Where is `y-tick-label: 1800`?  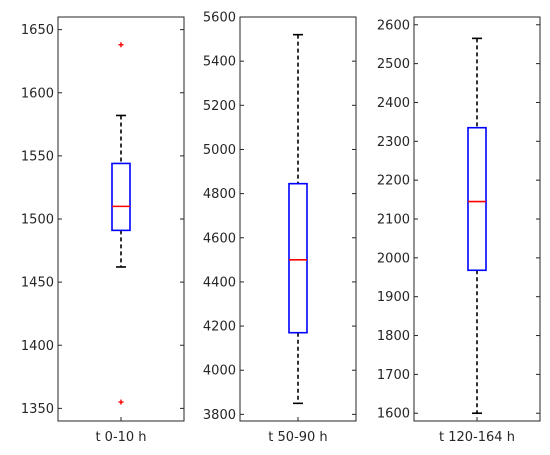
y-tick-label: 1800 is located at coordinates (393, 336).